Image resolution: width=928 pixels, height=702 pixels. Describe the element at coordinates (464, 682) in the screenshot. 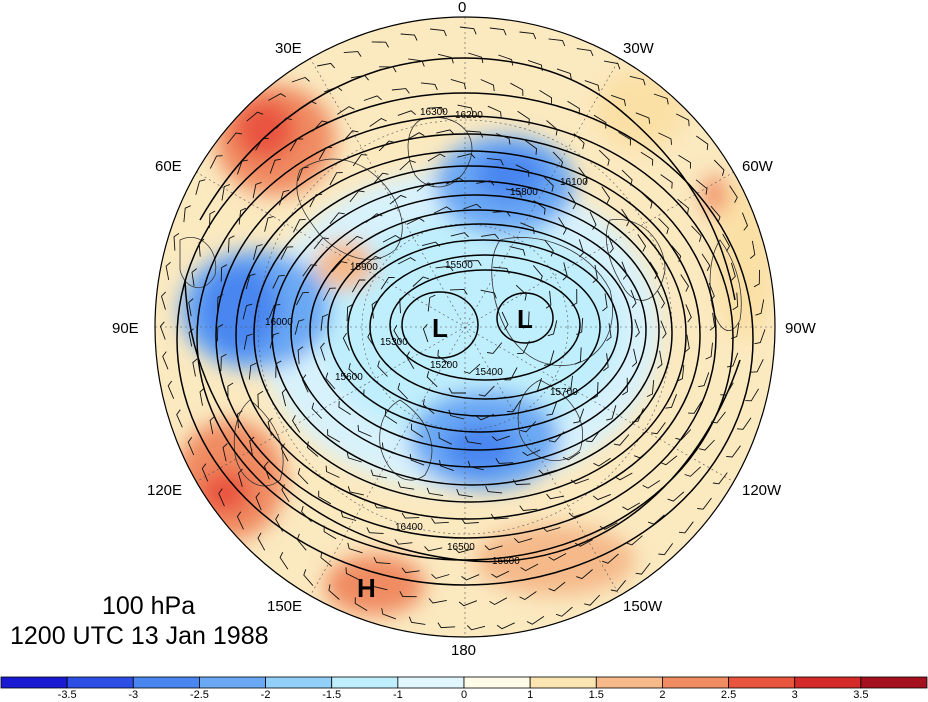

I see `colorbar` at that location.